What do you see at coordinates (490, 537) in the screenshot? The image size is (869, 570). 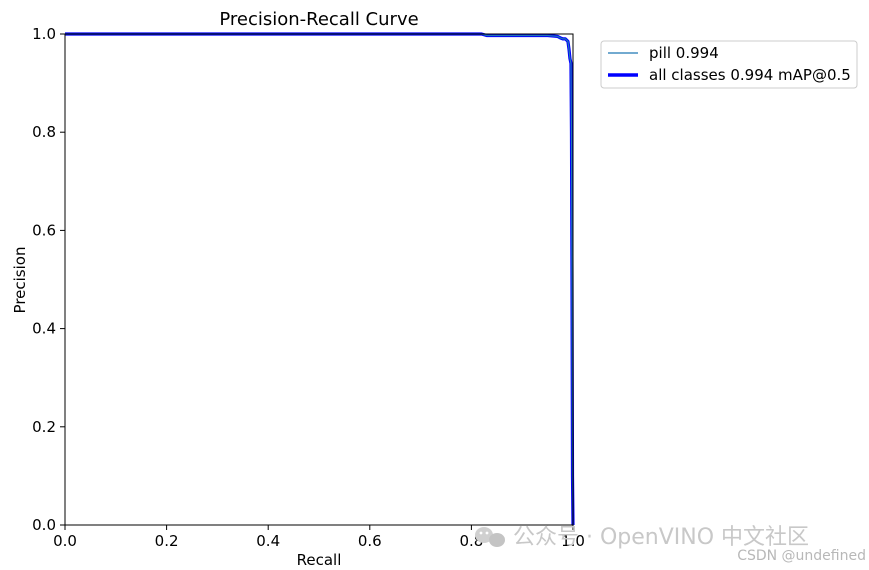 I see `wechat-icon` at bounding box center [490, 537].